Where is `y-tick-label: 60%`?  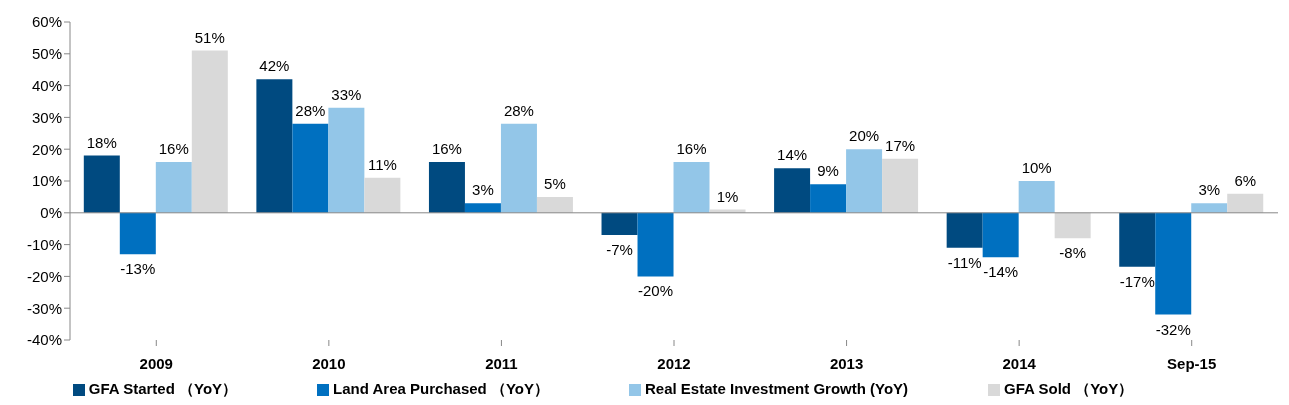 y-tick-label: 60% is located at coordinates (46, 22).